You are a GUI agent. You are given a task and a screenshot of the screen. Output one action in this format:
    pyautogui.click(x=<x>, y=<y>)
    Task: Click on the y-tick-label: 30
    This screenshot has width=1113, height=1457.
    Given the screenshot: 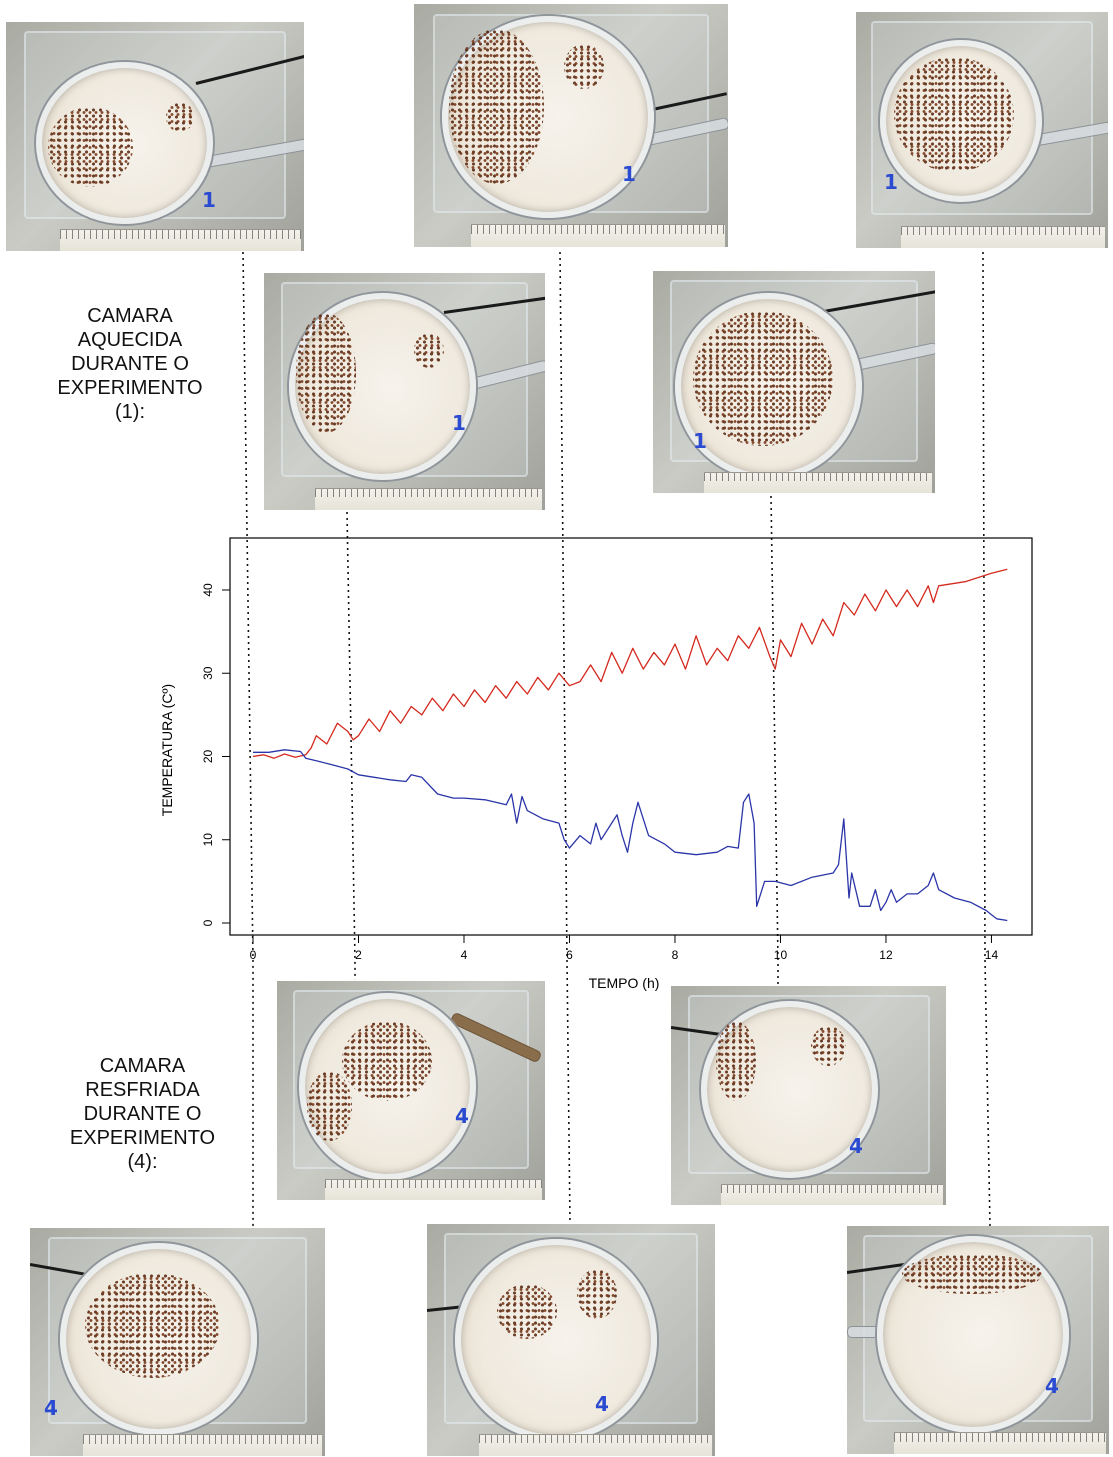 What is the action you would take?
    pyautogui.click(x=208, y=673)
    